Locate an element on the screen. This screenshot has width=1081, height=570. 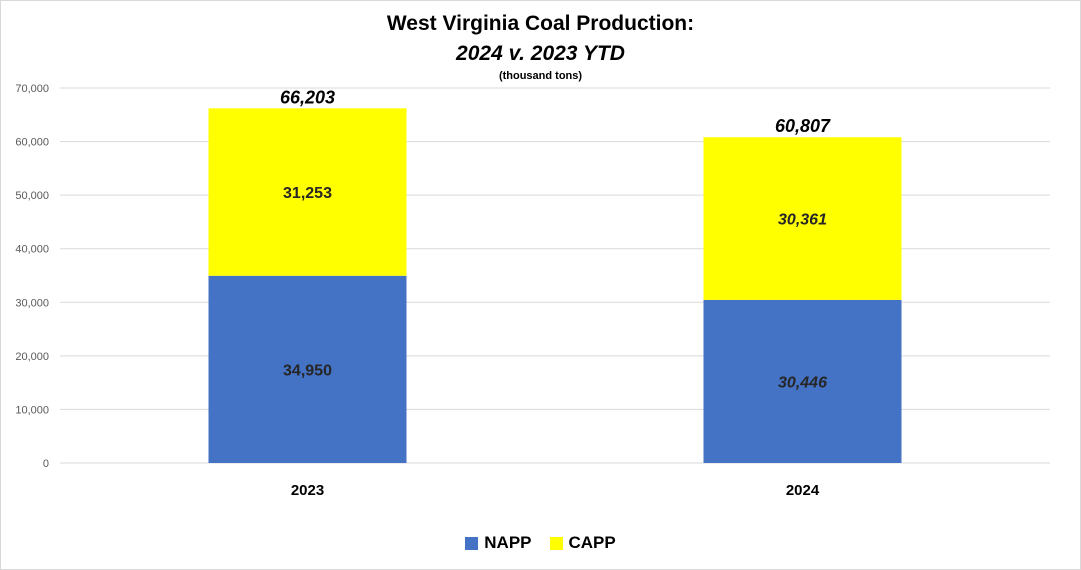
legend-item-capp: CAPP is located at coordinates (582, 543).